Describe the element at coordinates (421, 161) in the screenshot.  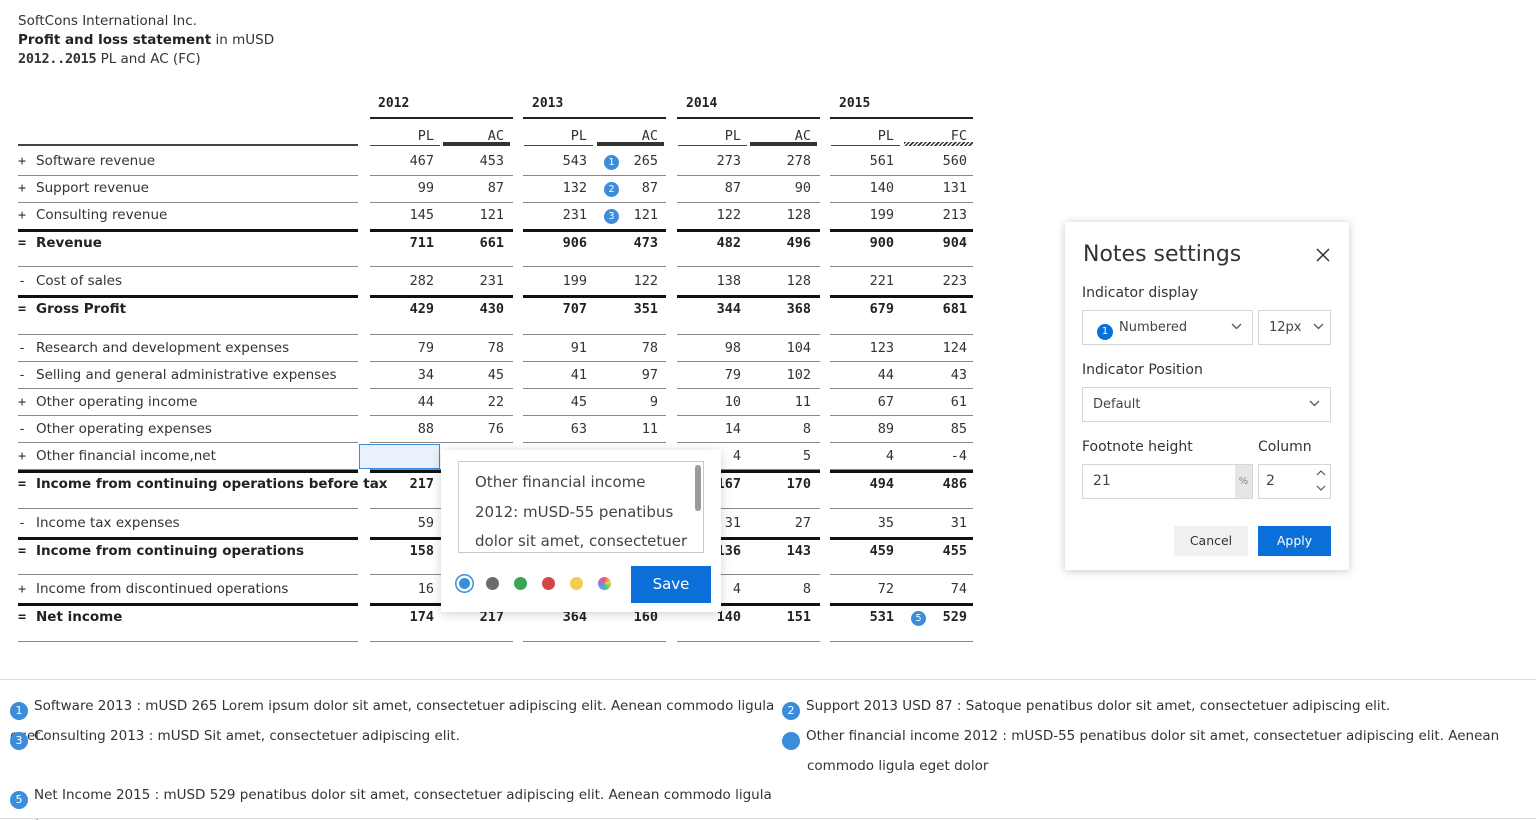
I see `table-cell: 467` at that location.